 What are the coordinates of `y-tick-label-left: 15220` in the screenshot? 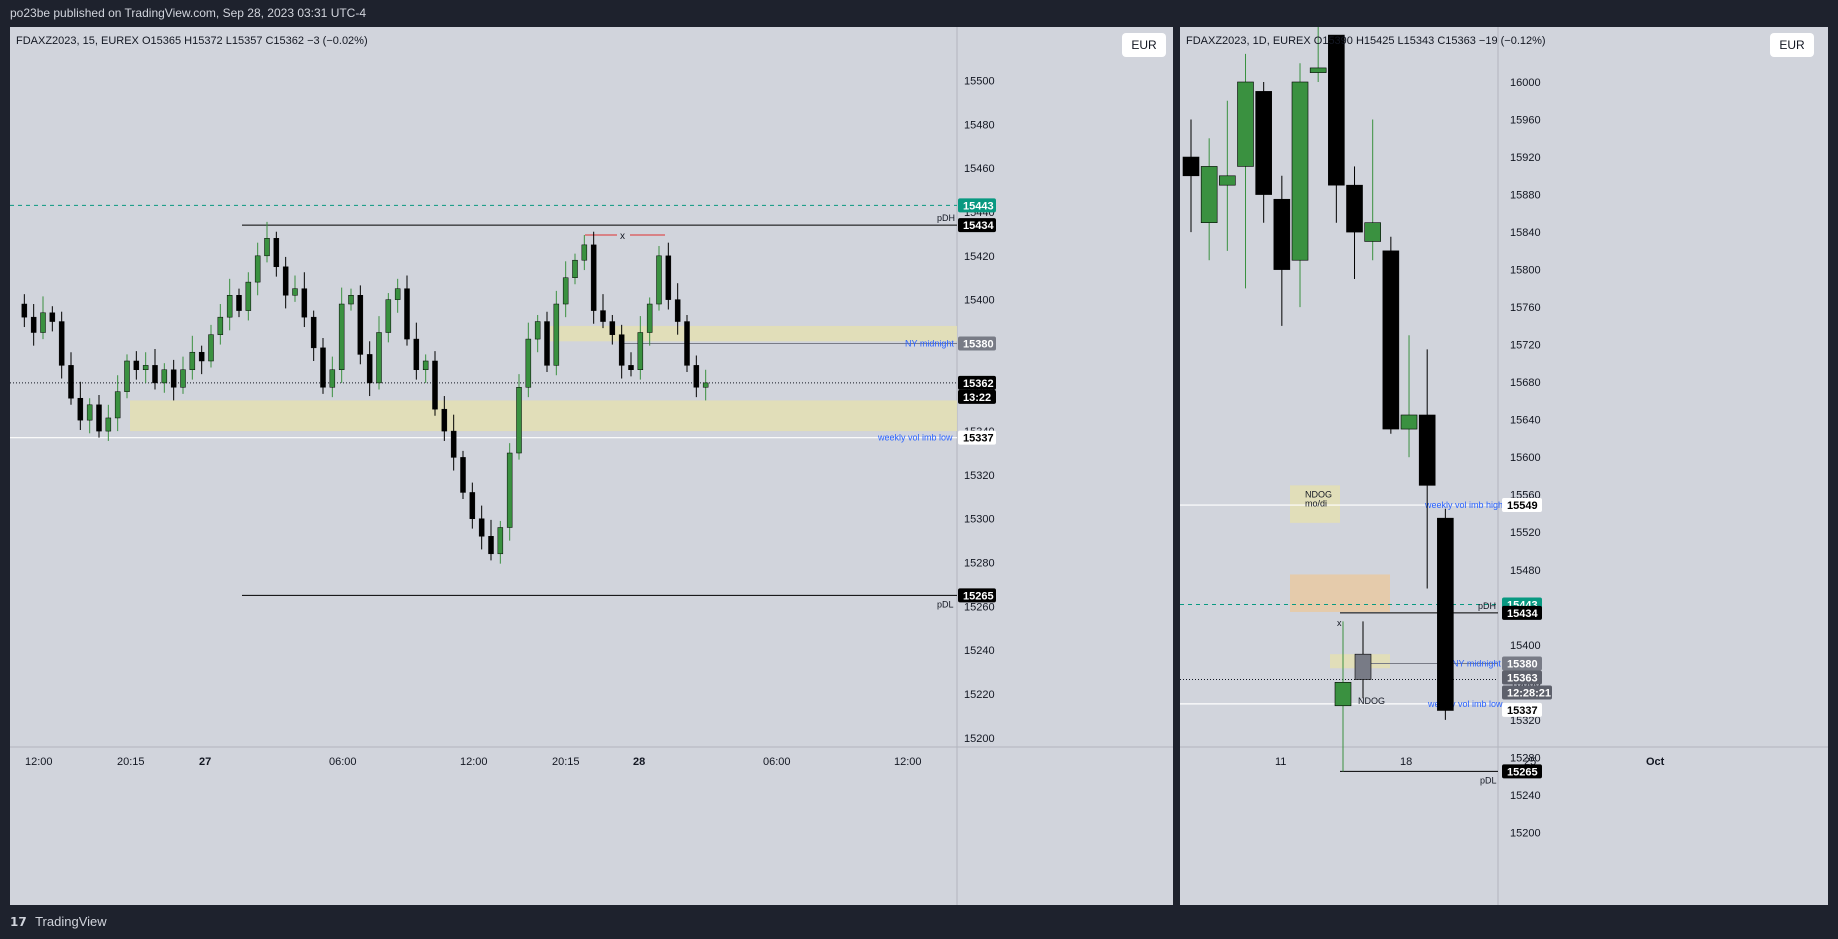 It's located at (979, 695).